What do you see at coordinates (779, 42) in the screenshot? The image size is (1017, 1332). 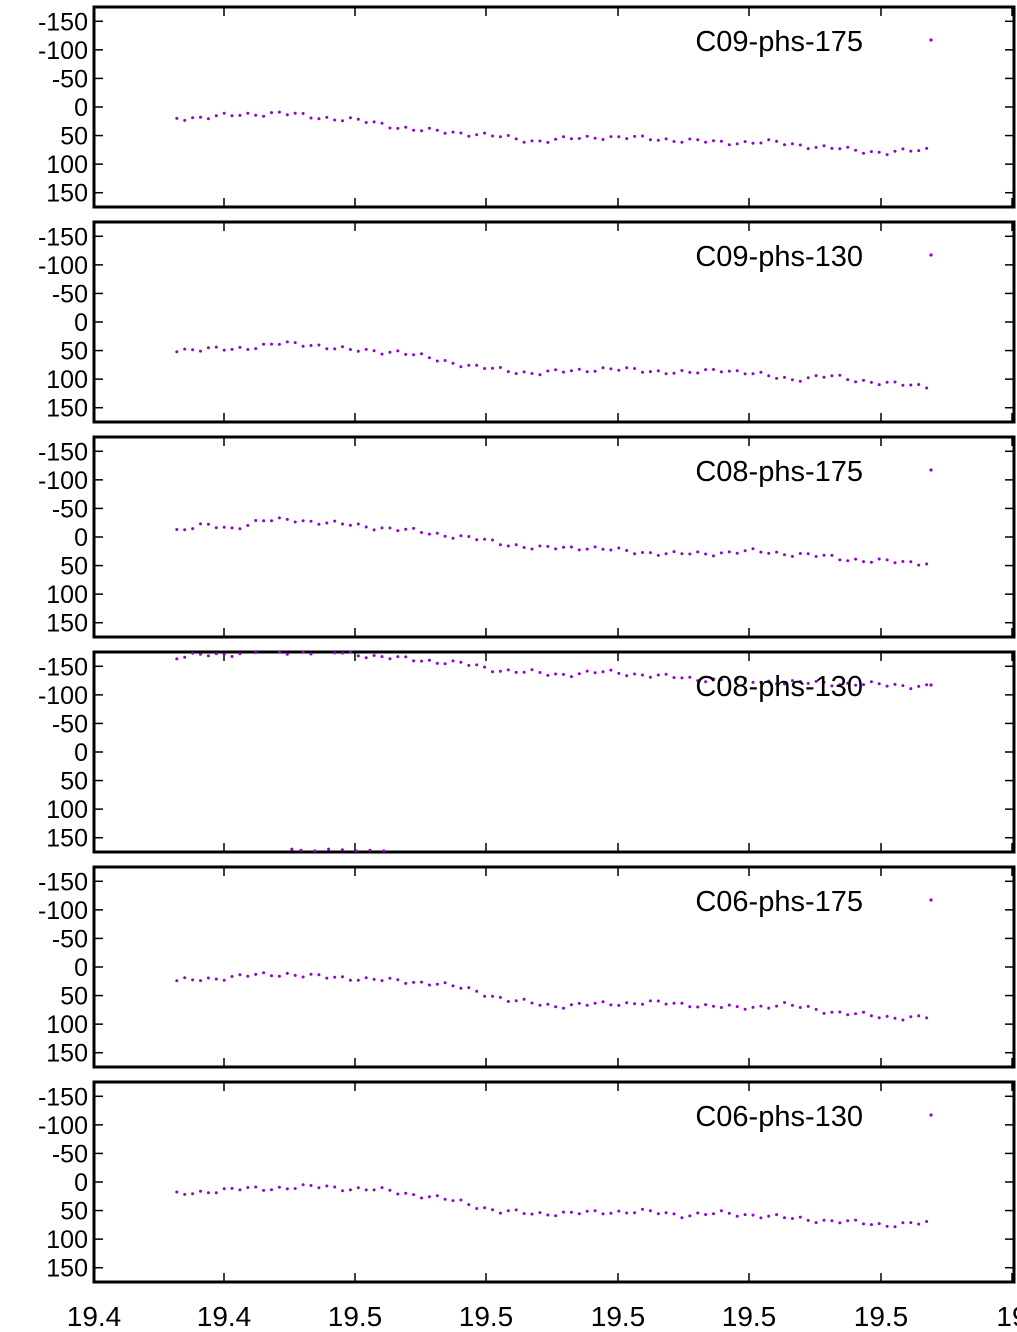 I see `legend-label: C09-phs-175` at bounding box center [779, 42].